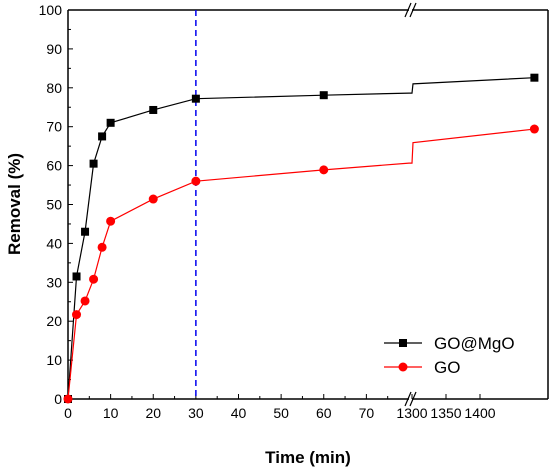  I want to click on x-tick-label: 50, so click(281, 413).